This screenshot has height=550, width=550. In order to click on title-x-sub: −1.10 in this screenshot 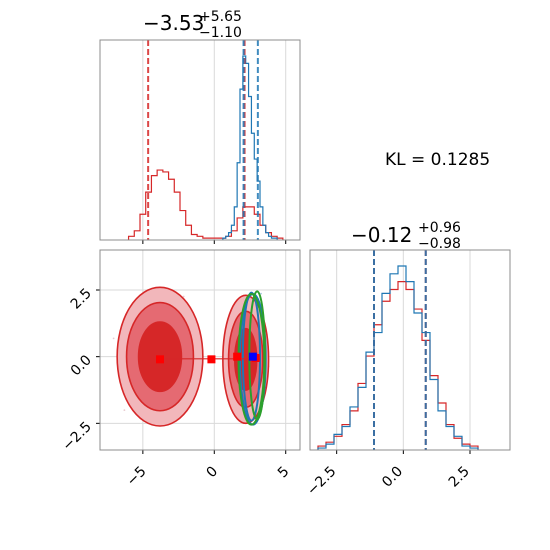, I will do `click(220, 33)`.